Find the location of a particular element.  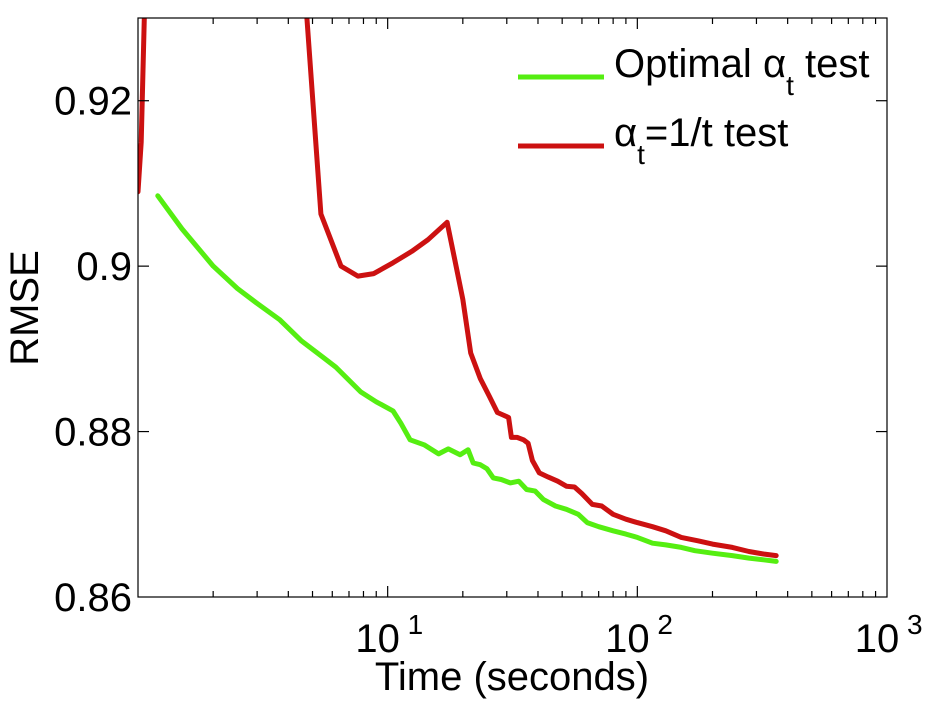

x-tick-label: 10 1 is located at coordinates (389, 635).